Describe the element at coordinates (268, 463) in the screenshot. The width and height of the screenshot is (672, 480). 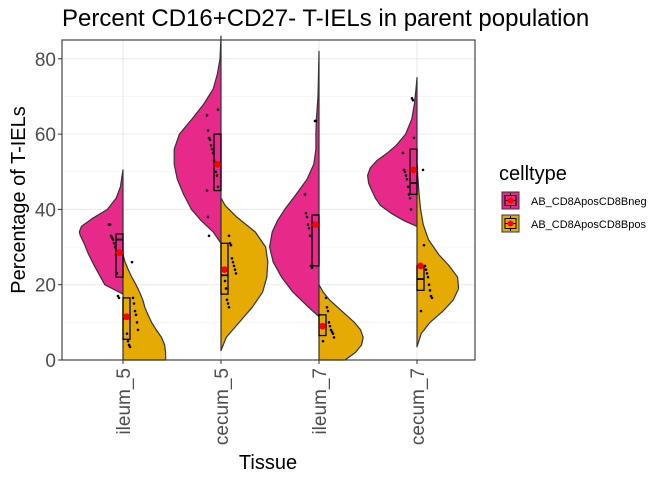
I see `x-axis-title: Tissue` at that location.